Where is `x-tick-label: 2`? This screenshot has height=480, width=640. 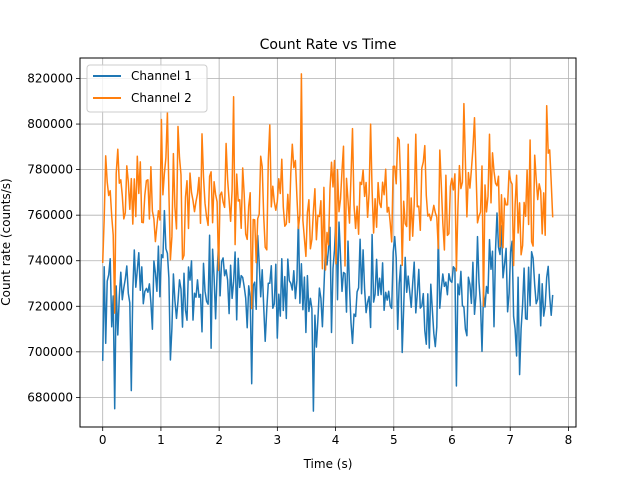
x-tick-label: 2 is located at coordinates (219, 440).